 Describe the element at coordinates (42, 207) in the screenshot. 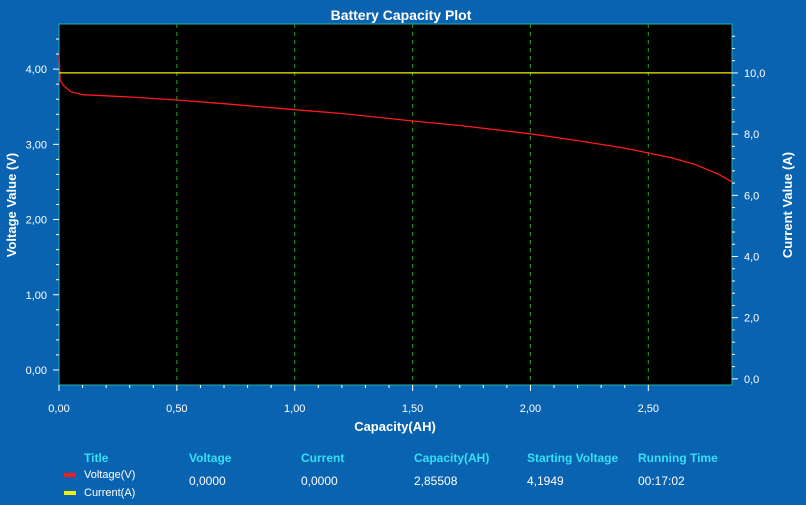

I see `left-axis: 0,00 1,00 2,00 3,00 4,00` at that location.